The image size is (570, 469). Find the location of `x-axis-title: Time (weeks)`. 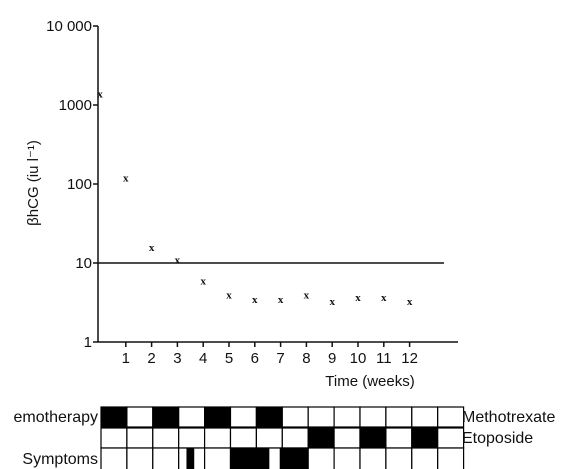

x-axis-title: Time (weeks) is located at coordinates (369, 381).